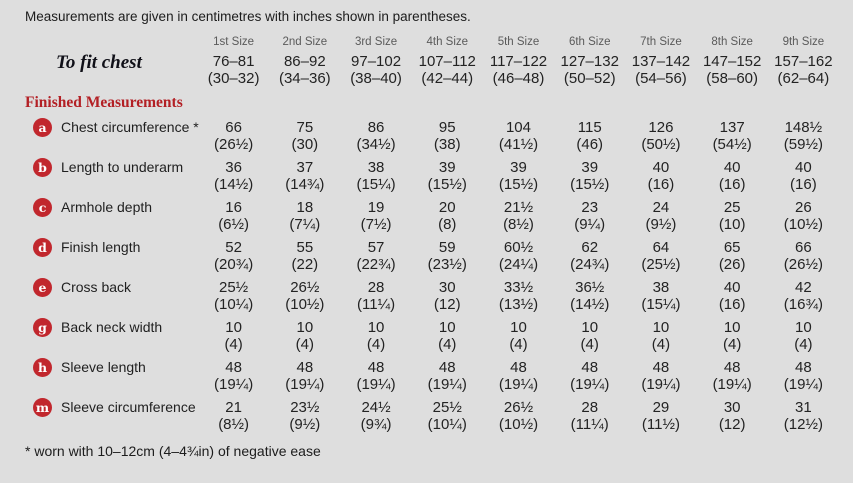 This screenshot has width=853, height=483. What do you see at coordinates (447, 216) in the screenshot?
I see `value-cell: 20 (8)` at bounding box center [447, 216].